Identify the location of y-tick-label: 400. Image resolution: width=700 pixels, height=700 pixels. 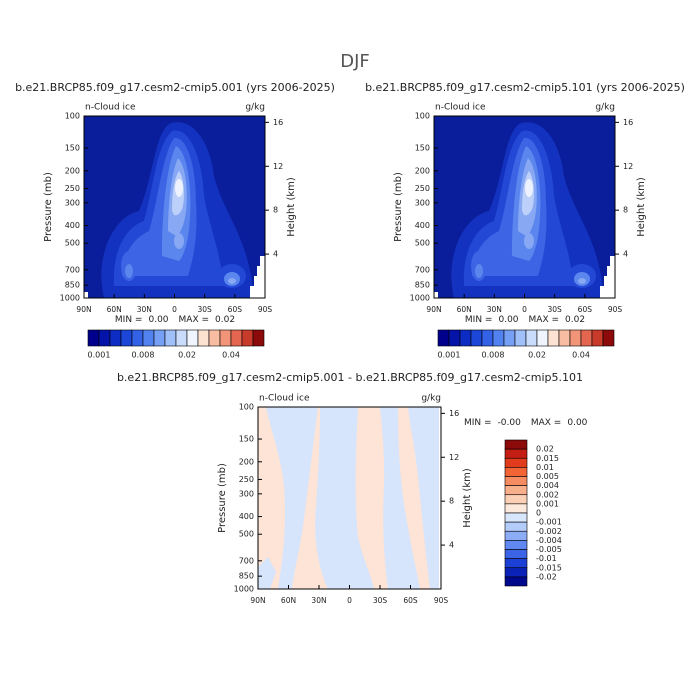
(246, 516).